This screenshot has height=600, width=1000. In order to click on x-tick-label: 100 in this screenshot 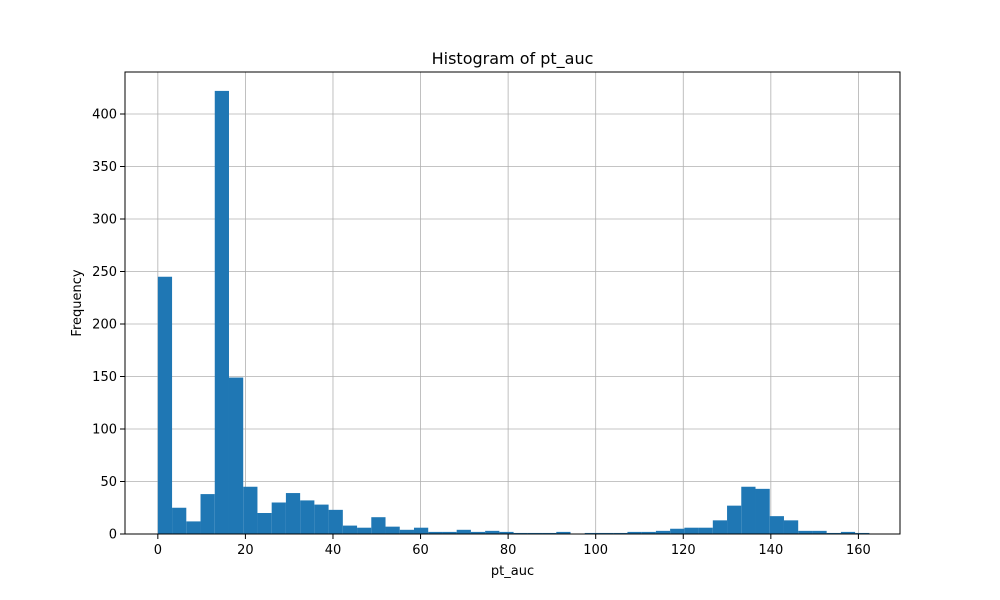, I will do `click(595, 550)`.